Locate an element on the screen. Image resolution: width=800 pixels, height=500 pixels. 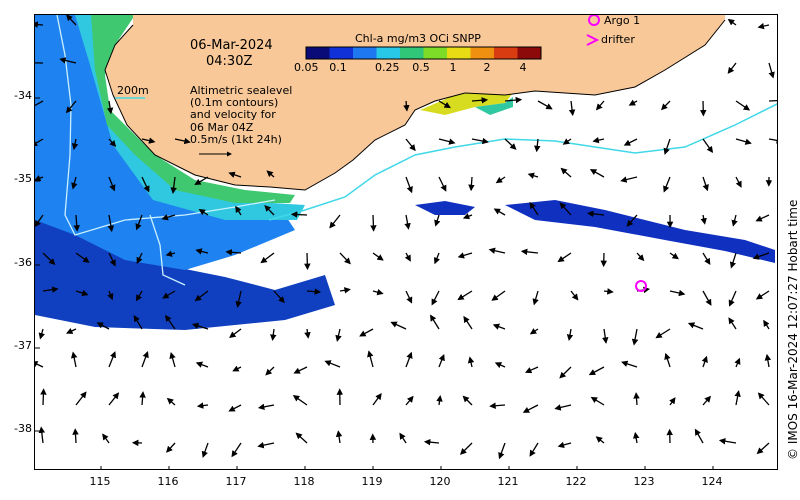
colorbar-tick-label: 0.1 is located at coordinates (338, 67).